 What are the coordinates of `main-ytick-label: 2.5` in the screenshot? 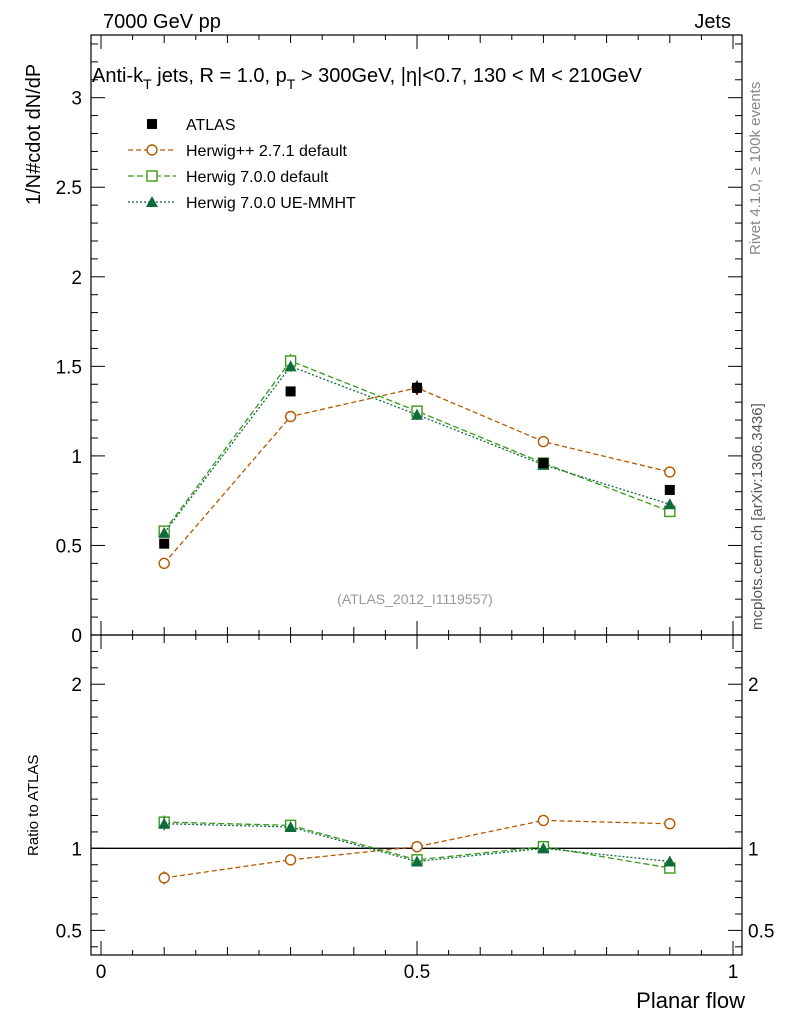 It's located at (69, 188).